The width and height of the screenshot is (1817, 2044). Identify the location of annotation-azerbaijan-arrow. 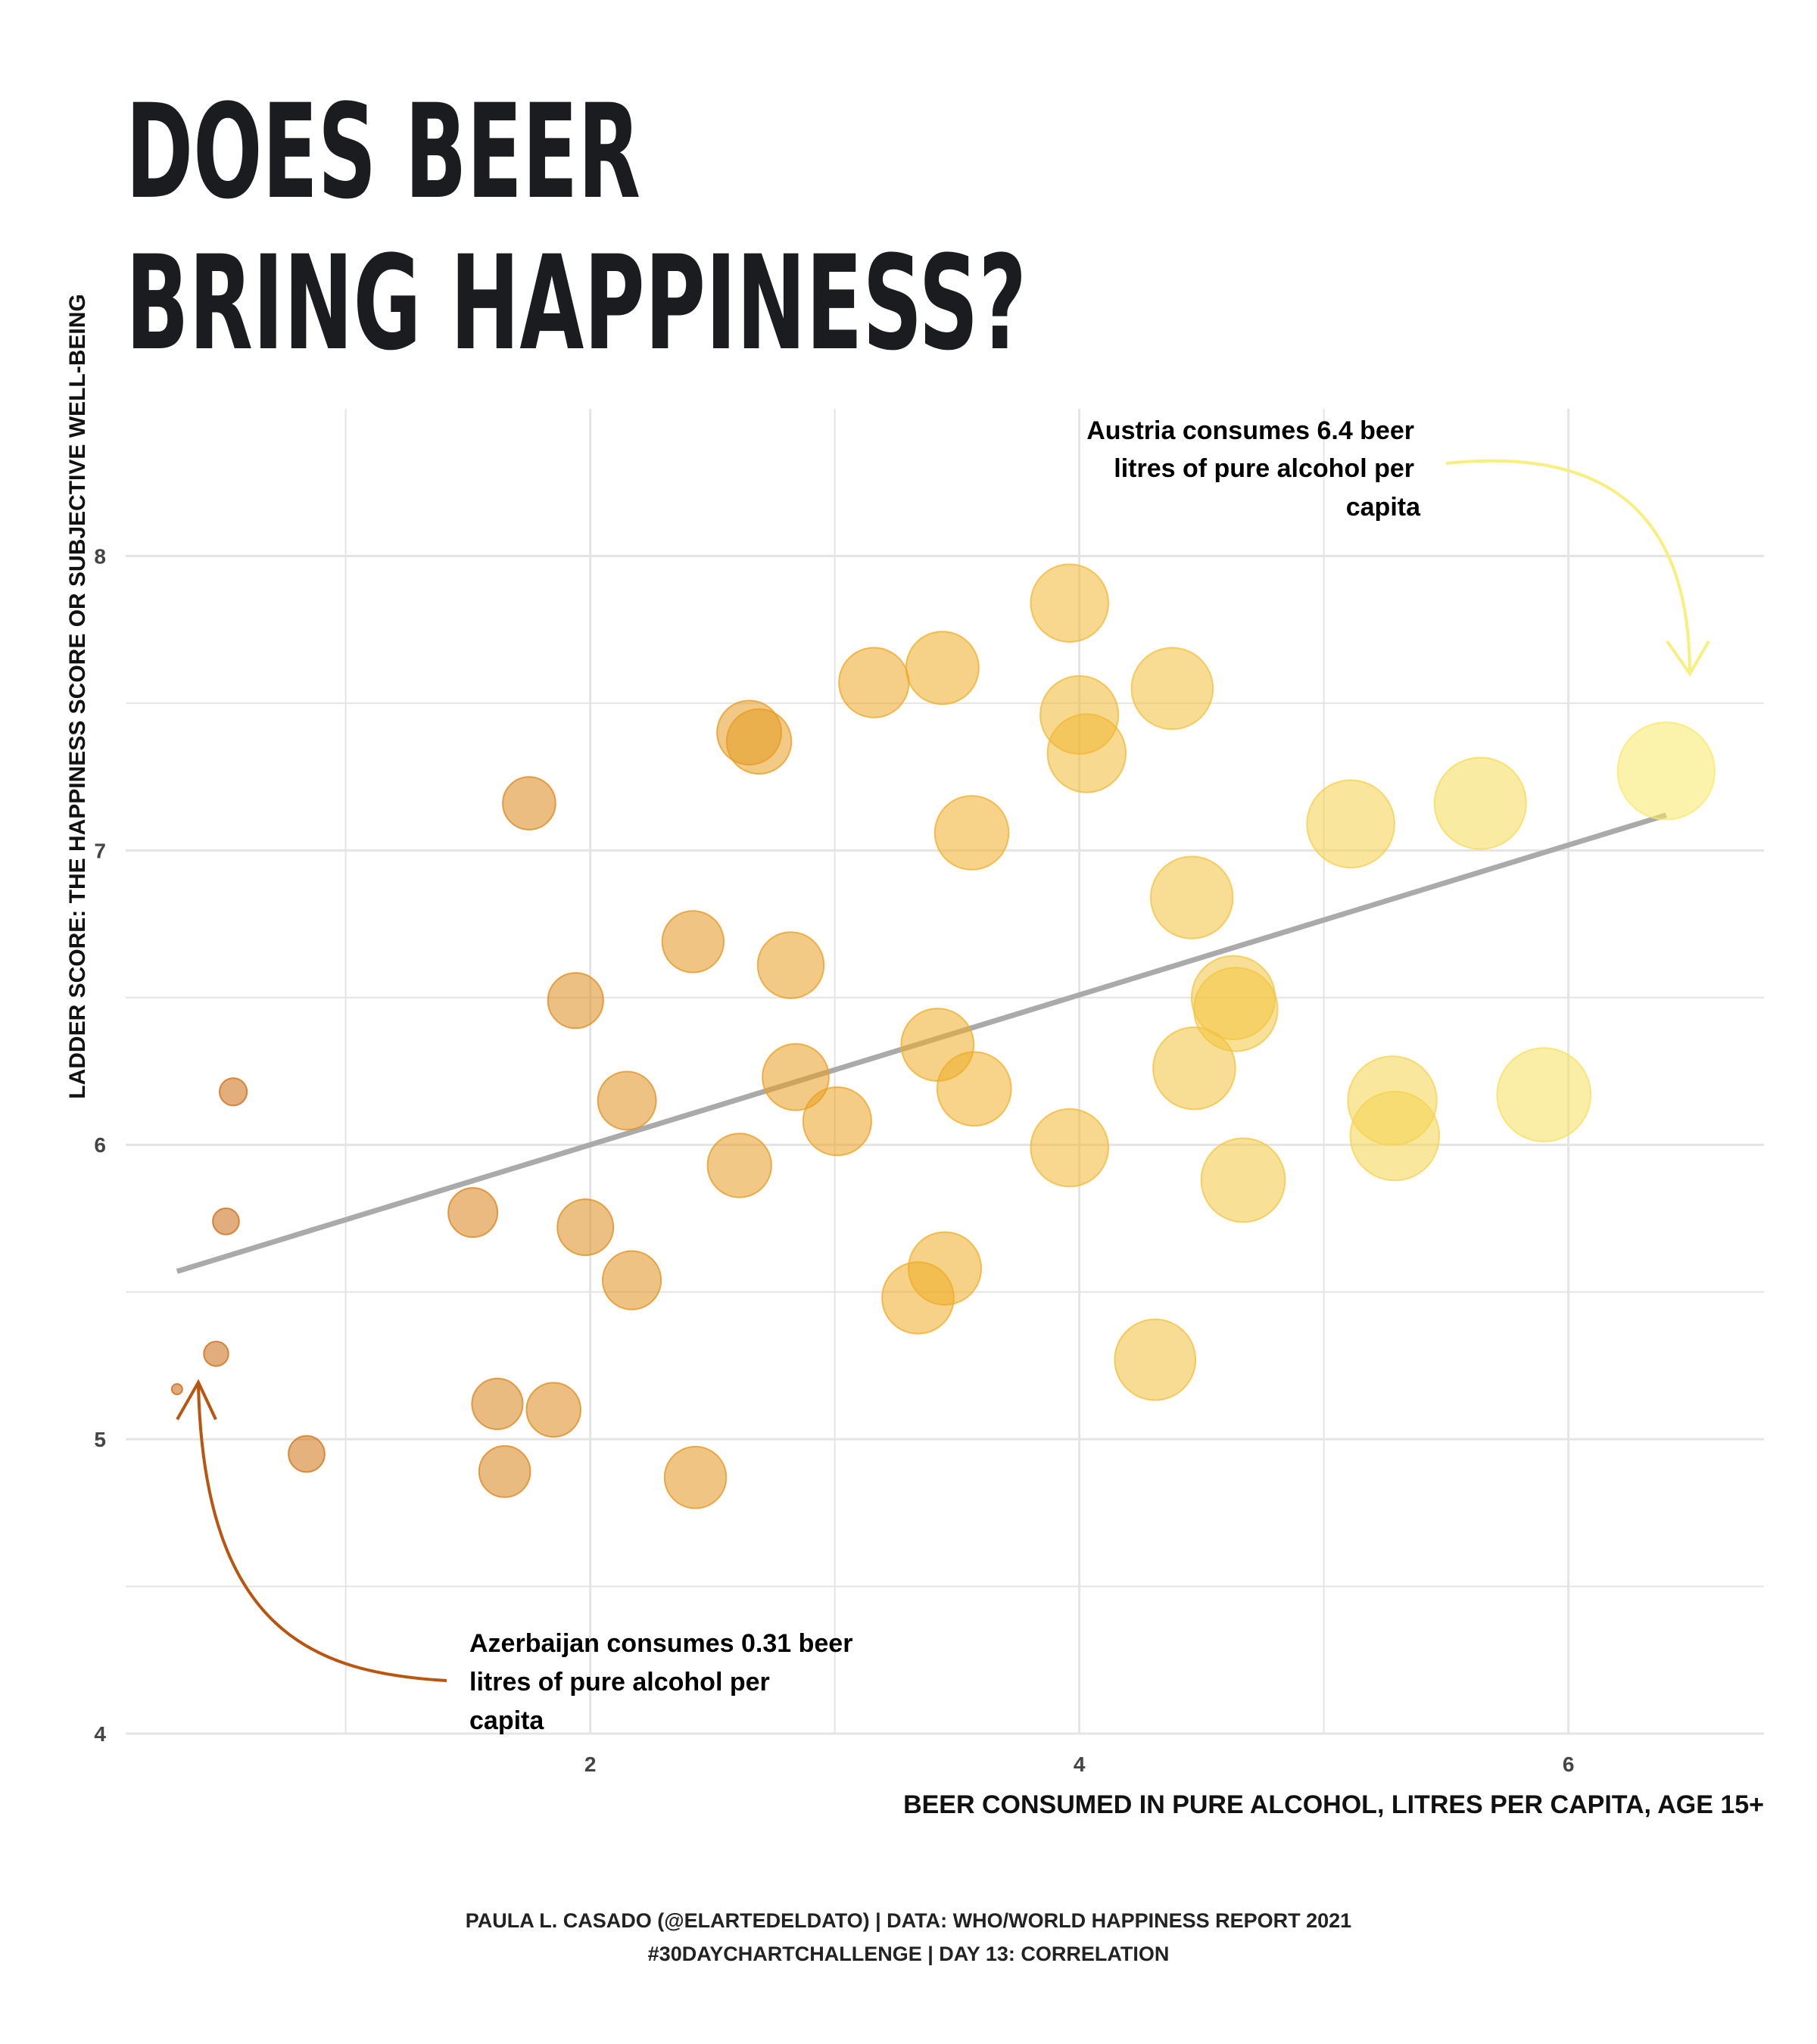
(322, 1533).